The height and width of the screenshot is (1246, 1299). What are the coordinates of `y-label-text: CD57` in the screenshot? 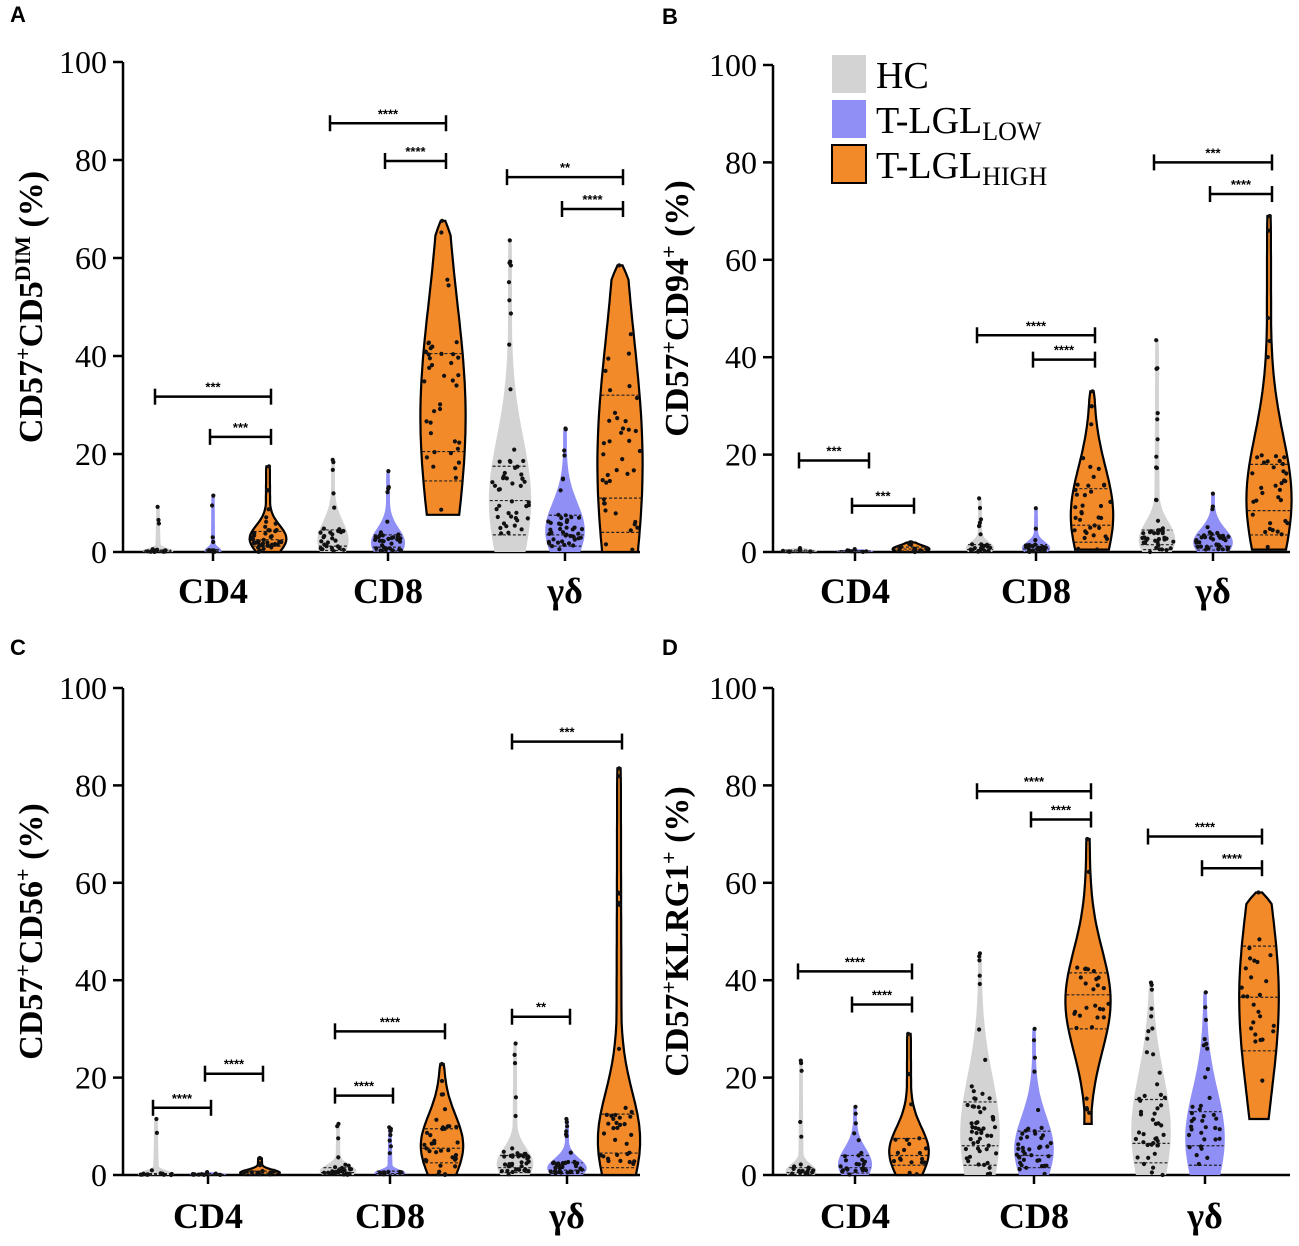 It's located at (31, 1018).